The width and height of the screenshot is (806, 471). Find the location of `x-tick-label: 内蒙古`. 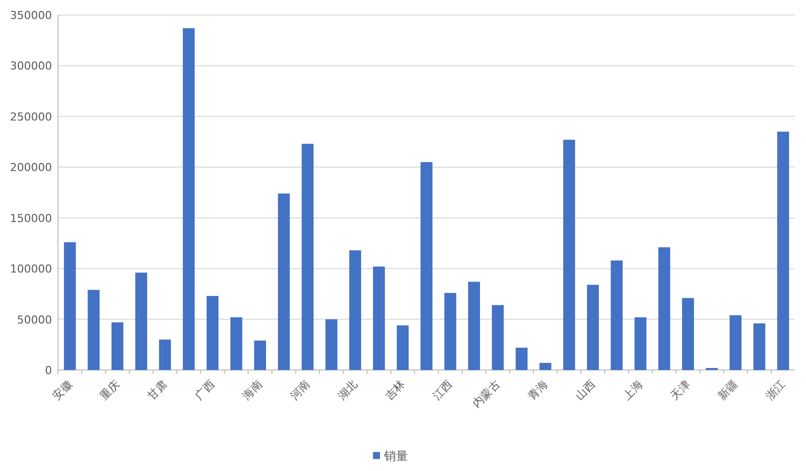

x-tick-label: 内蒙古 is located at coordinates (486, 394).